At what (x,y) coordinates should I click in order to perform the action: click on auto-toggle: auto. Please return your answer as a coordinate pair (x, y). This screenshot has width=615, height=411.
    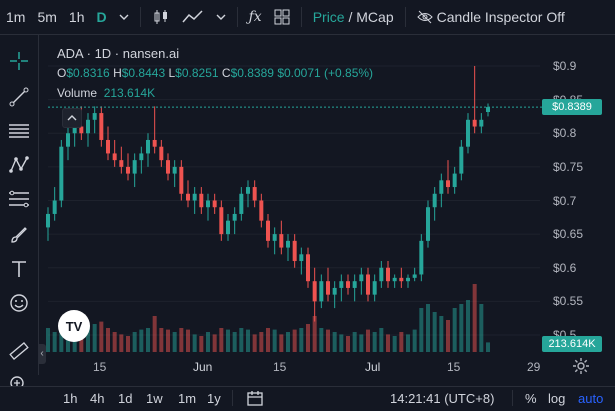
    Looking at the image, I should click on (591, 398).